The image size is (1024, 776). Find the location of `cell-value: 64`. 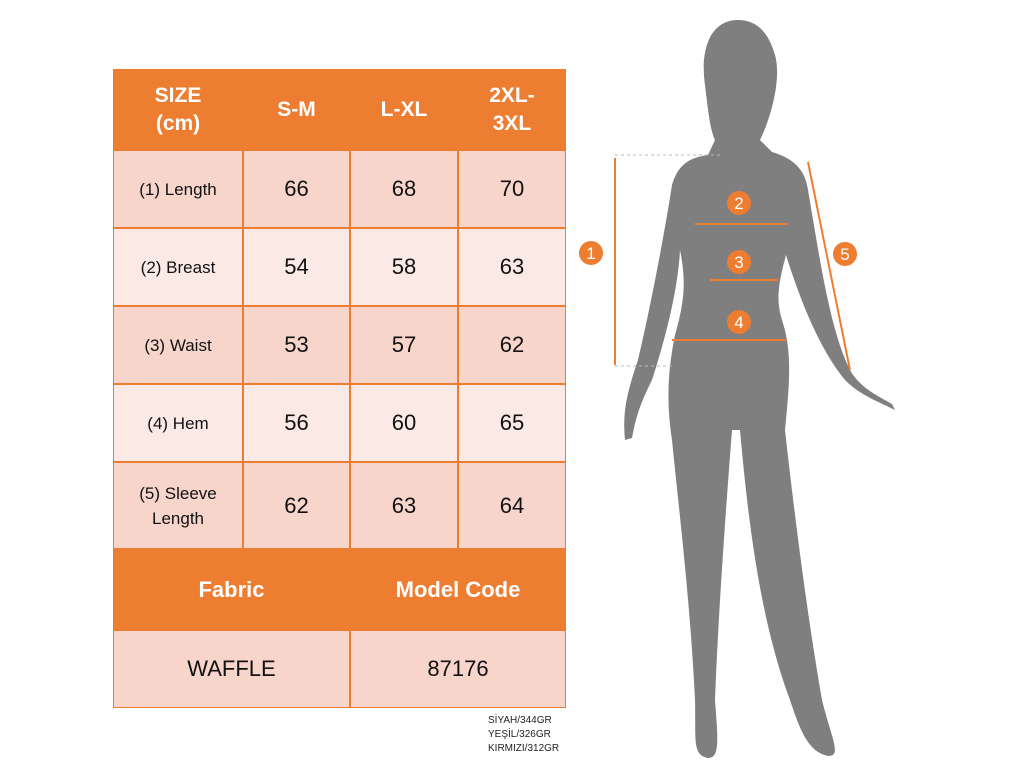

cell-value: 64 is located at coordinates (512, 505).